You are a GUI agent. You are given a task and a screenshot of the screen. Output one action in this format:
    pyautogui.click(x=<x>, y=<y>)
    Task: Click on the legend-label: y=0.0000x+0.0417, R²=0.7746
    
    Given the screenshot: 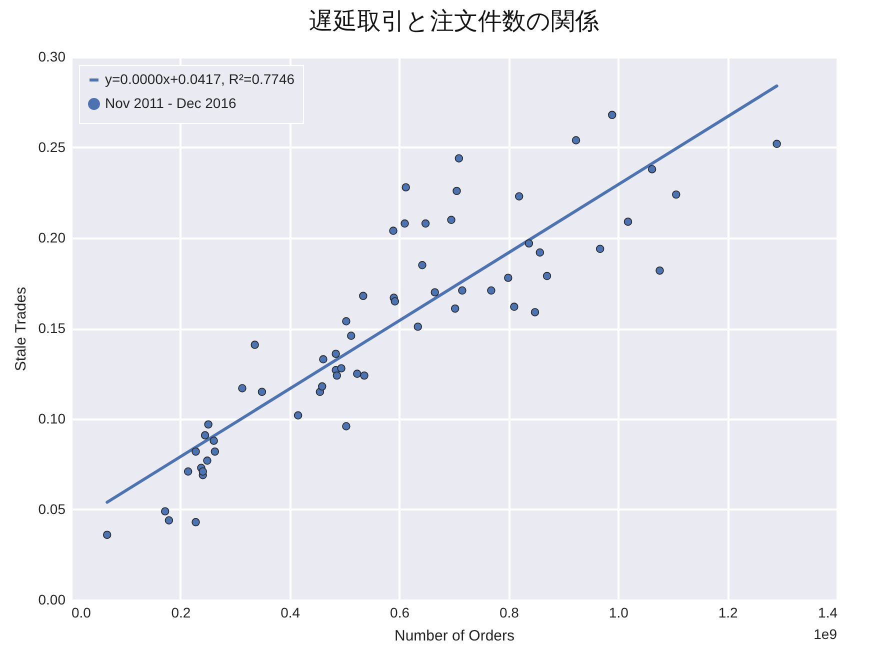 What is the action you would take?
    pyautogui.click(x=200, y=79)
    